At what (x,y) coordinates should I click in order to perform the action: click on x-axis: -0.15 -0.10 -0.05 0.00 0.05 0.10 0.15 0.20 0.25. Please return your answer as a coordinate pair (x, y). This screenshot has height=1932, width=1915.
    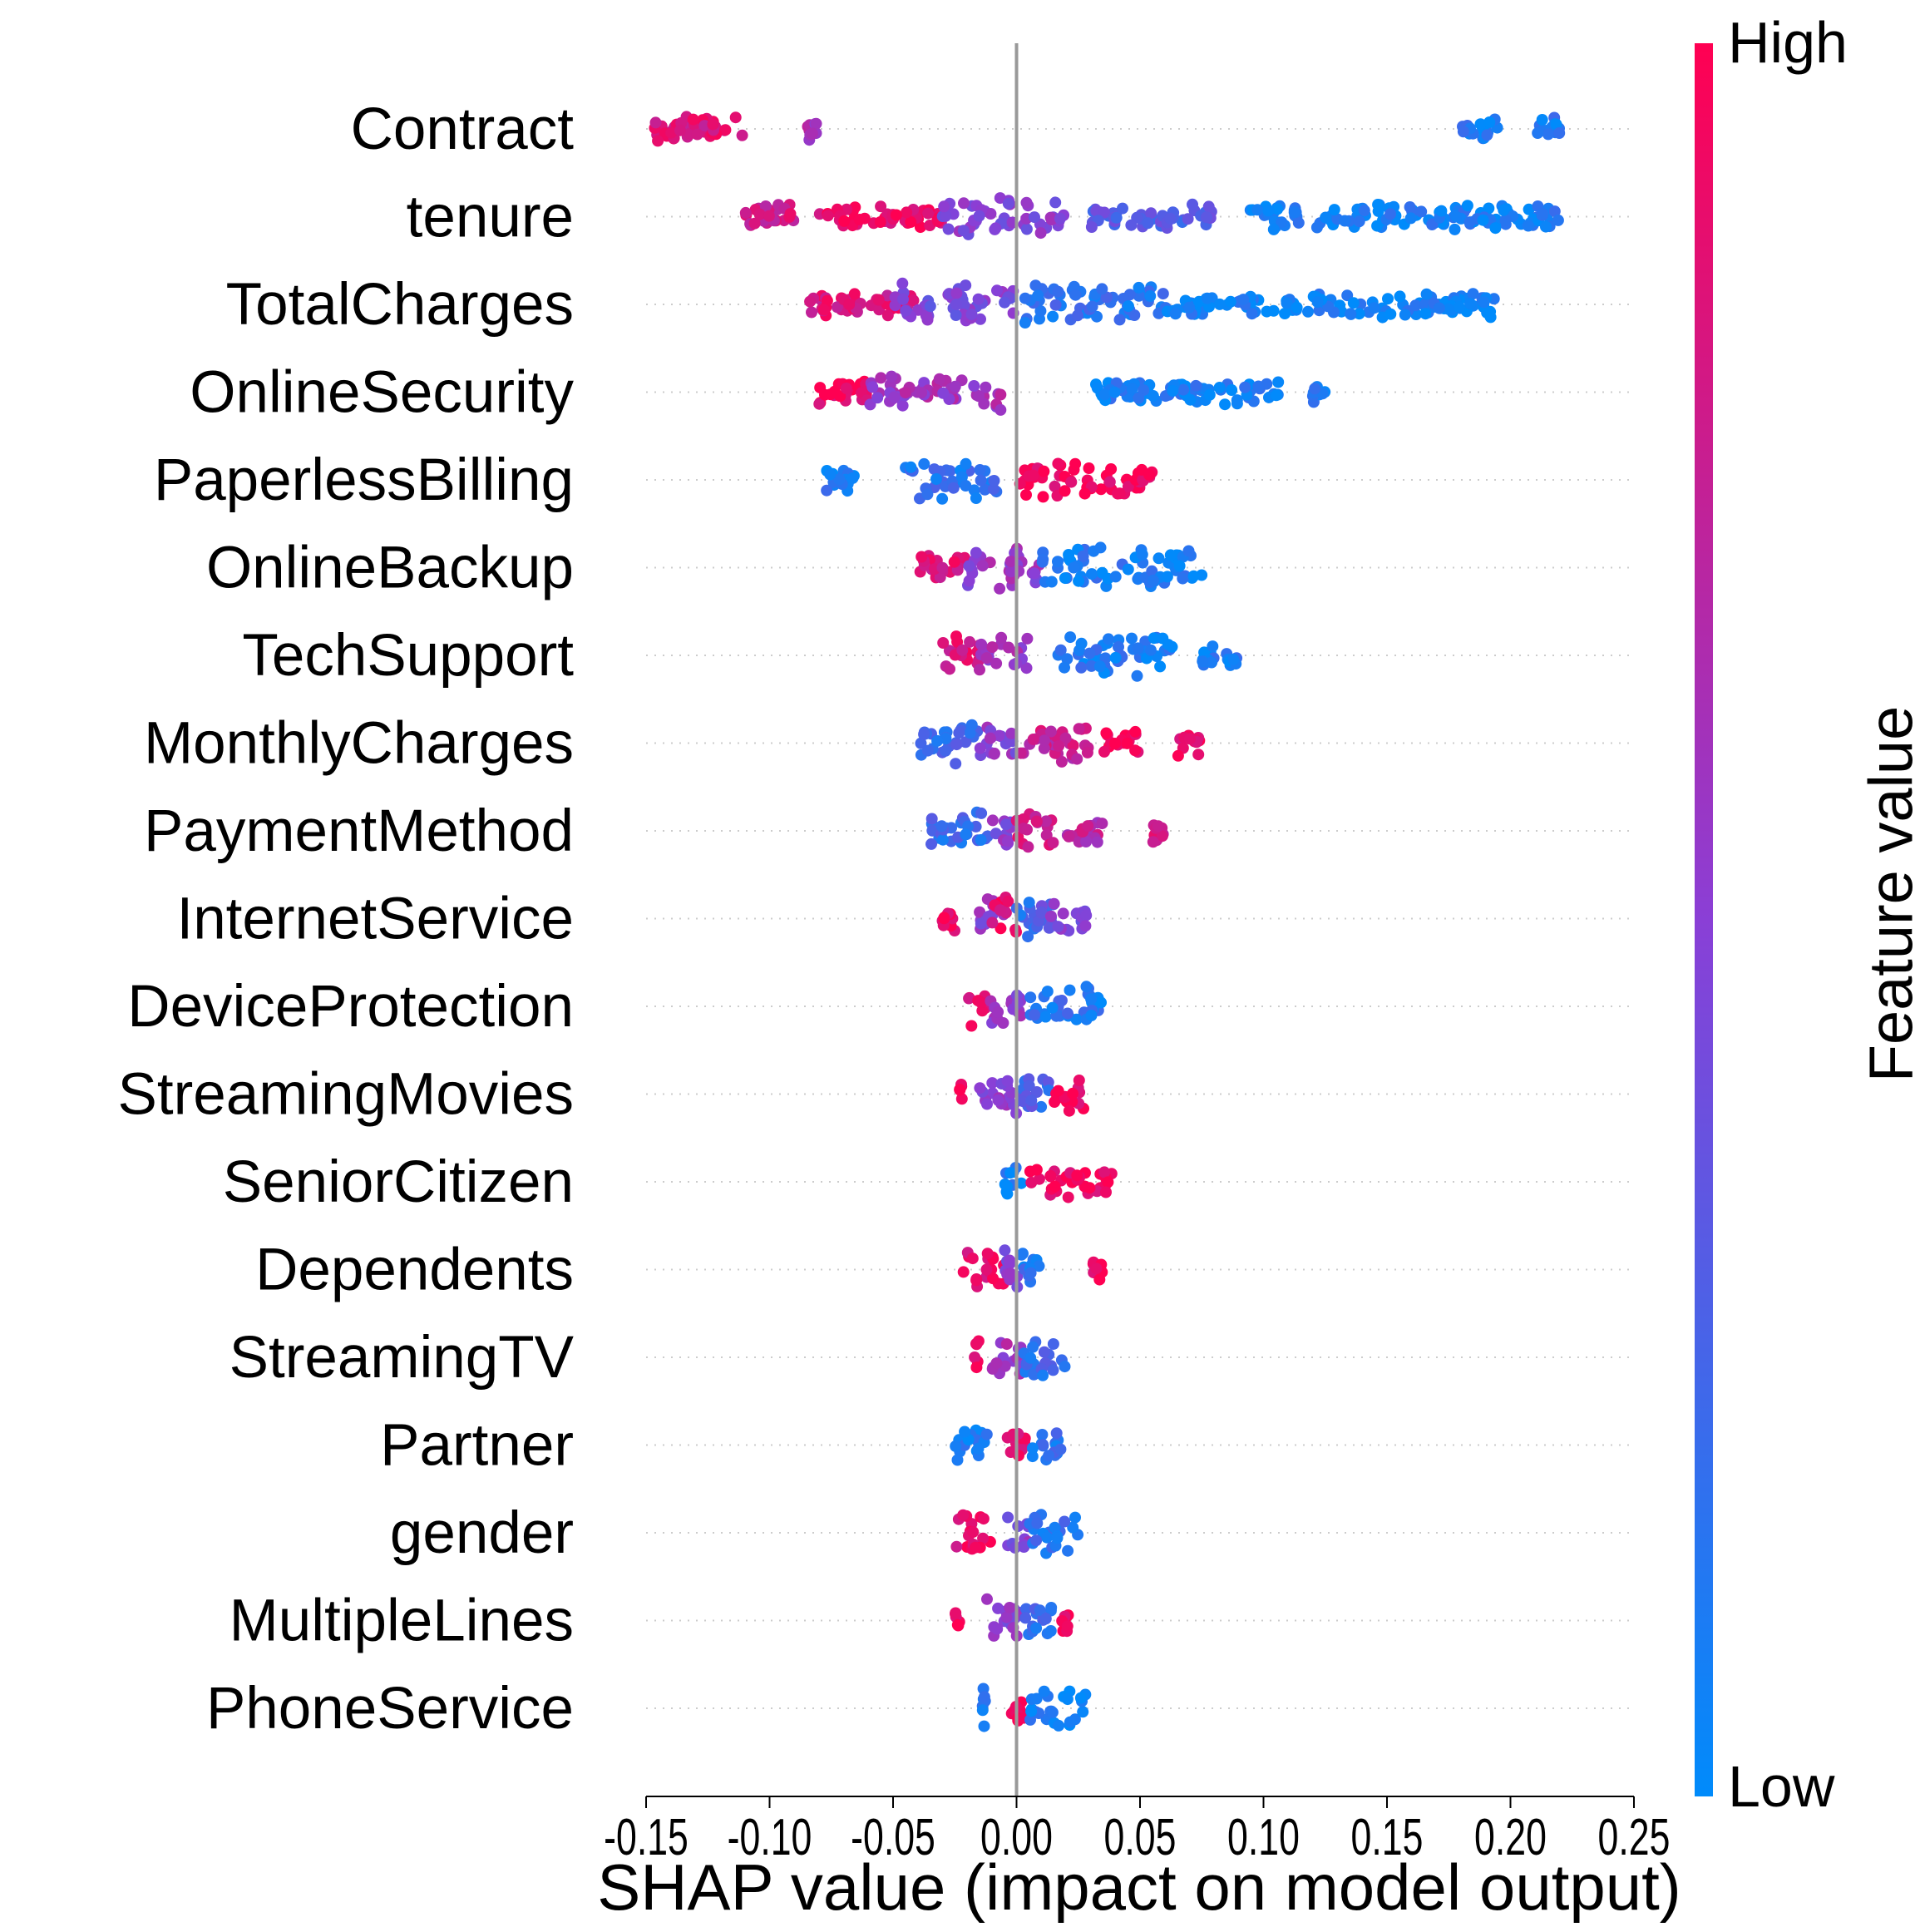
    Looking at the image, I should click on (1137, 1831).